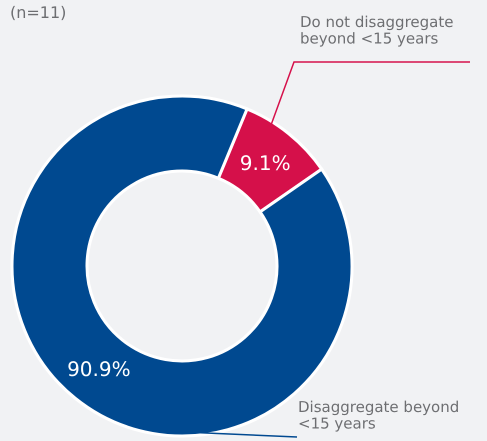 The width and height of the screenshot is (487, 441). I want to click on data-label: 90.9%, so click(99, 369).